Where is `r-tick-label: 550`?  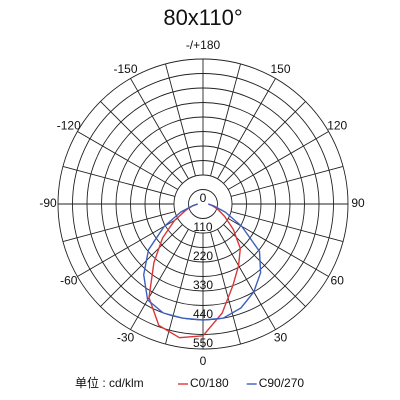
r-tick-label: 550 is located at coordinates (203, 343).